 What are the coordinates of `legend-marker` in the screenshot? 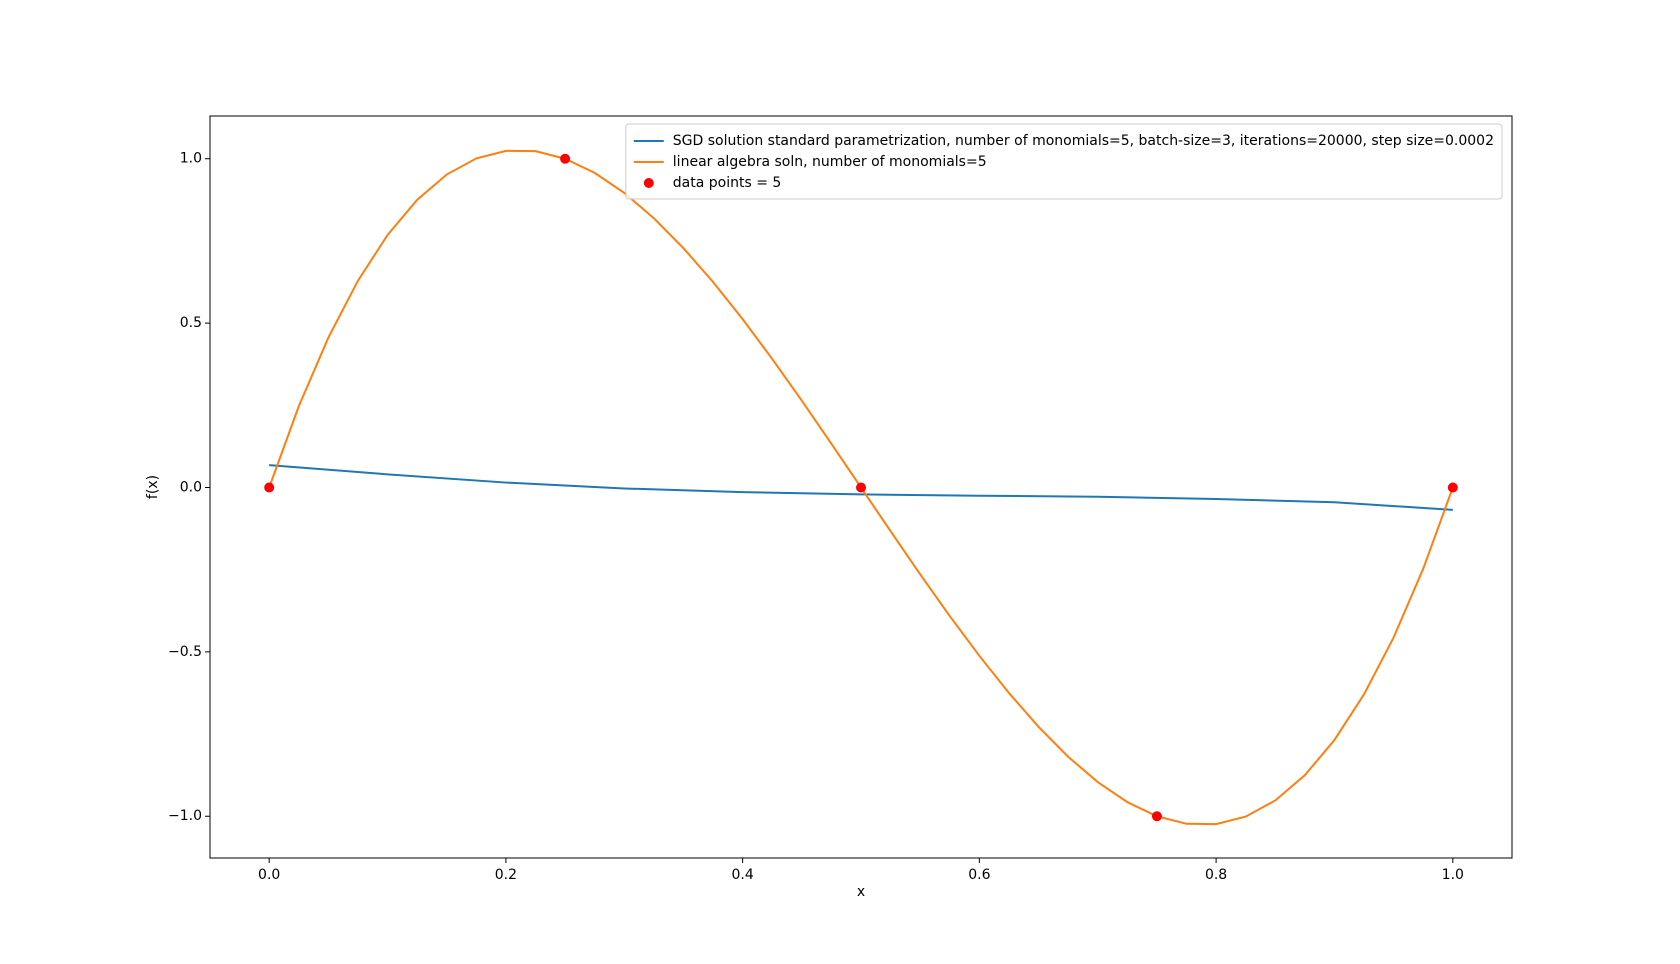 It's located at (648, 183).